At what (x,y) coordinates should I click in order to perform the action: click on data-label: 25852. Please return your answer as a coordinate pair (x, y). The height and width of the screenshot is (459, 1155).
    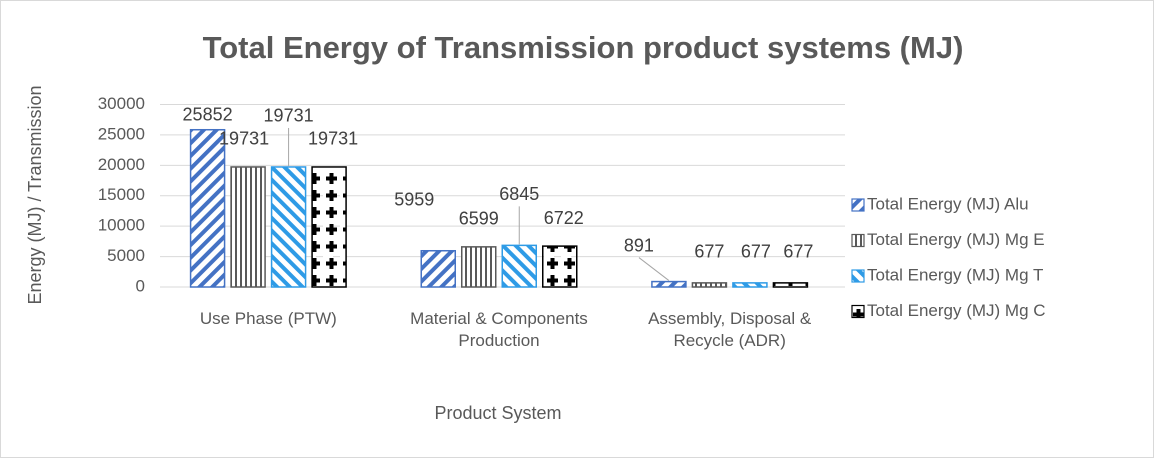
    Looking at the image, I should click on (208, 114).